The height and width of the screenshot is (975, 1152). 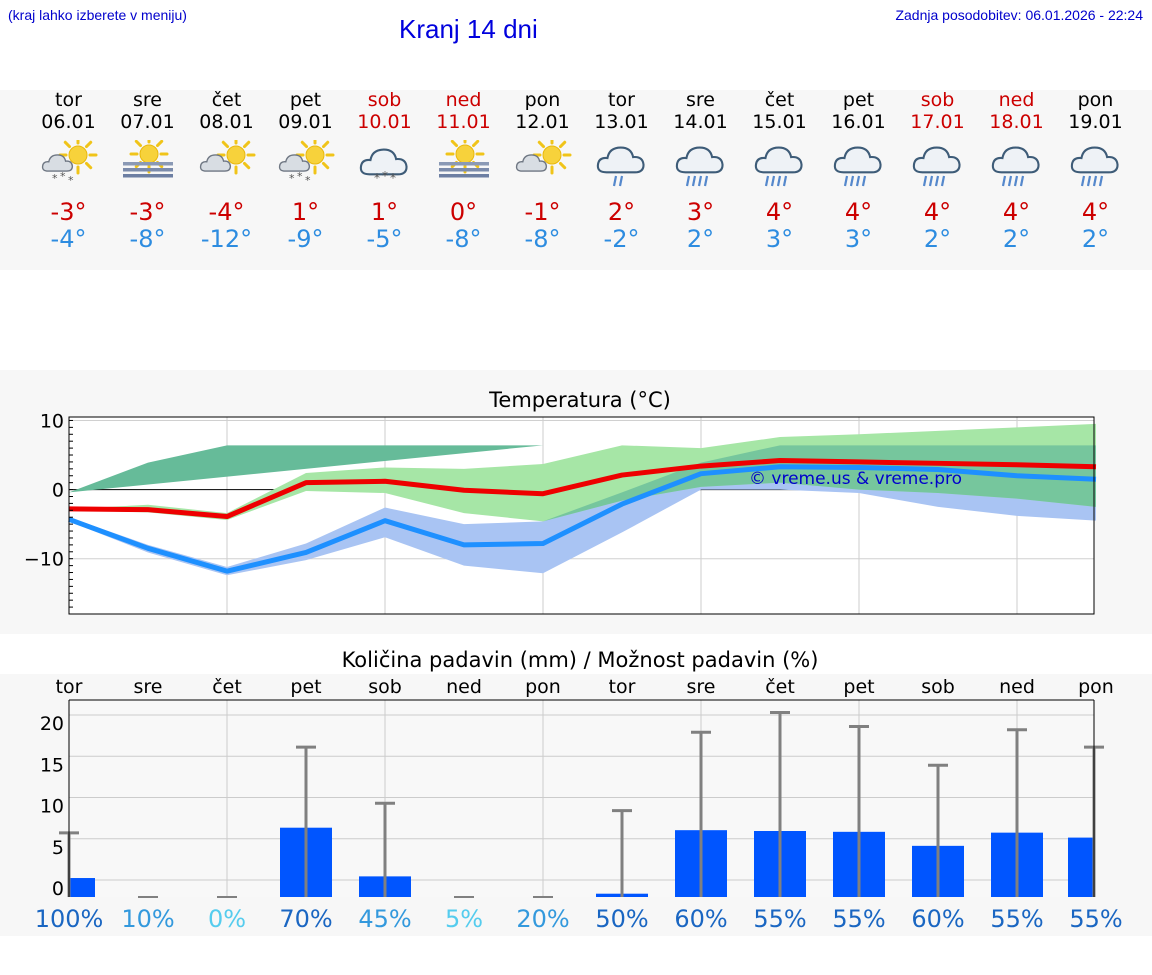 I want to click on day-date: 15.01, so click(x=779, y=122).